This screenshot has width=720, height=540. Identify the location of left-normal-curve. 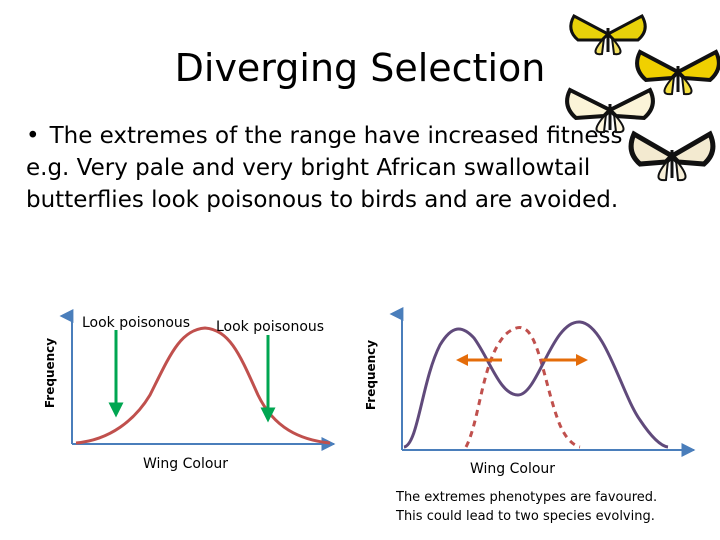
(203, 385).